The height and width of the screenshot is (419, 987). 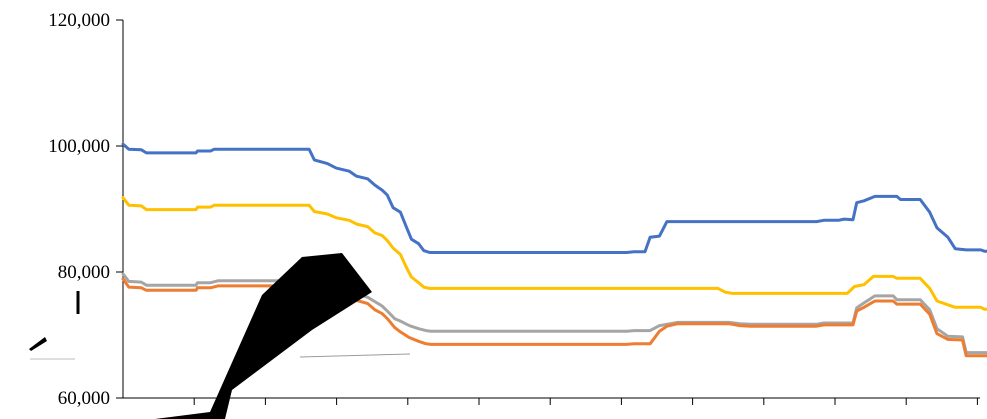 I want to click on y-tick-label: 60,000, so click(x=84, y=398).